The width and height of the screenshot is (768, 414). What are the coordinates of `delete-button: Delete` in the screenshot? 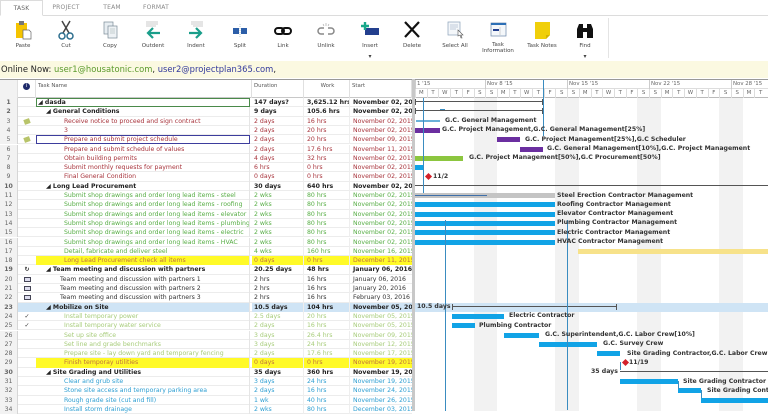 It's located at (412, 39).